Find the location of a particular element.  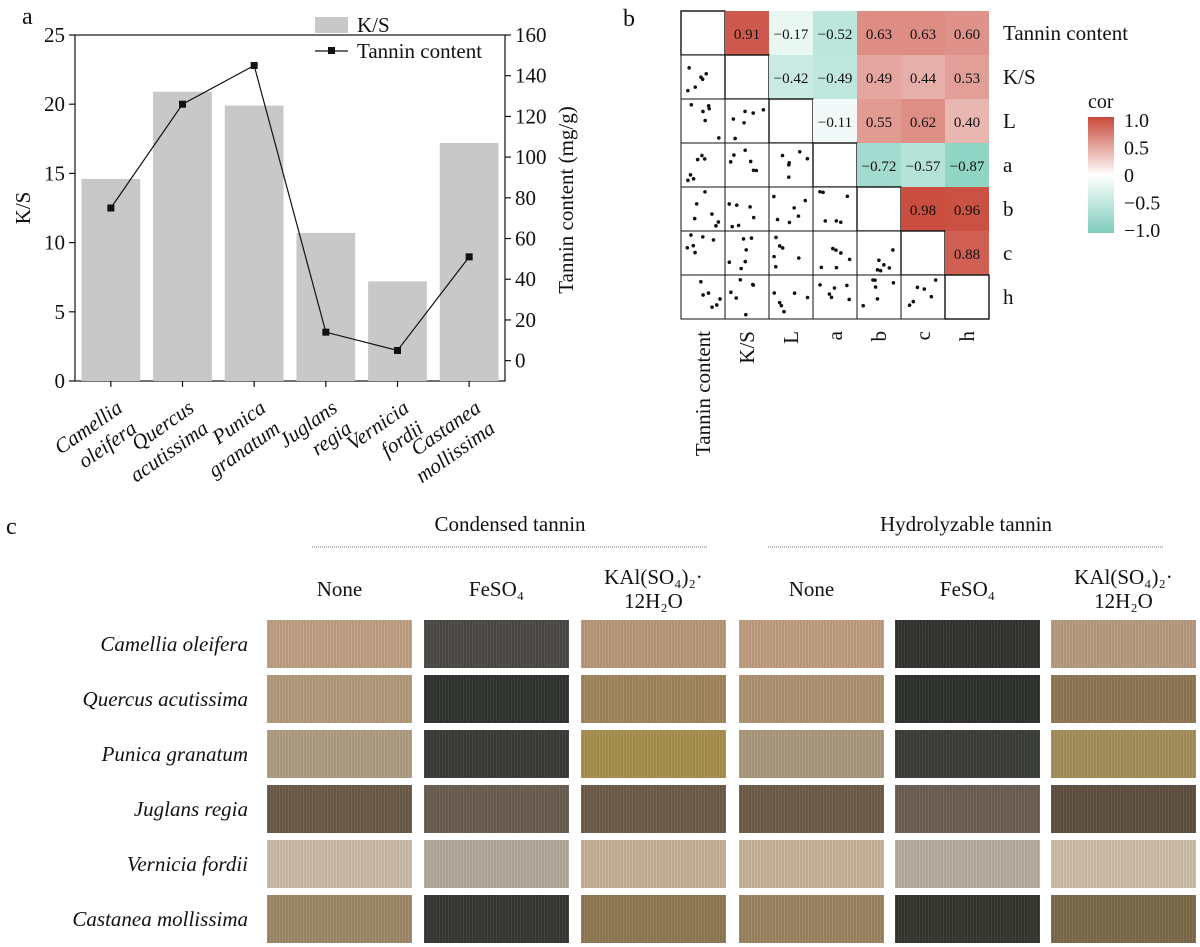

corr-value: 0.88 is located at coordinates (967, 255).